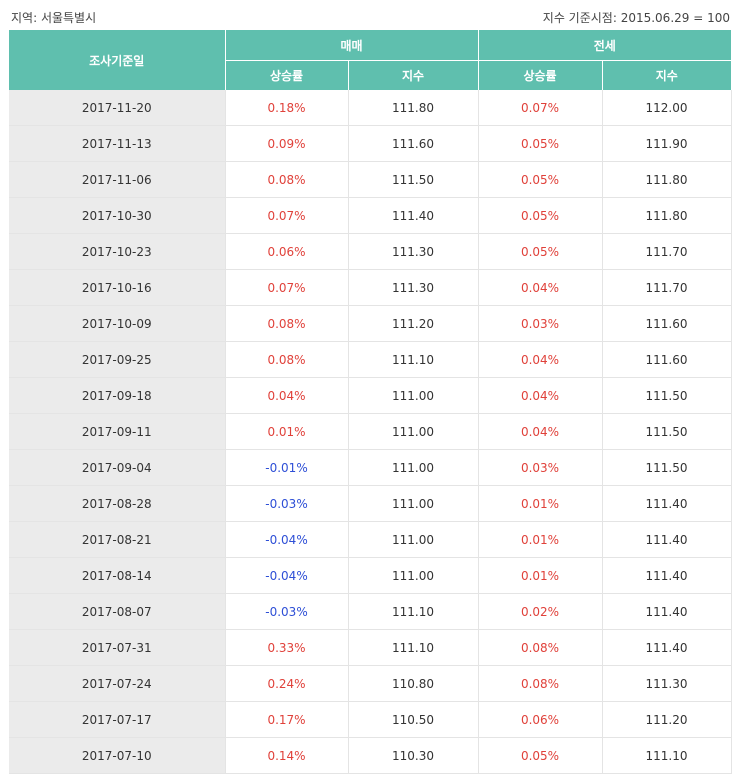 This screenshot has height=774, width=736. Describe the element at coordinates (412, 251) in the screenshot. I see `sale-index-cell: 111.30` at that location.